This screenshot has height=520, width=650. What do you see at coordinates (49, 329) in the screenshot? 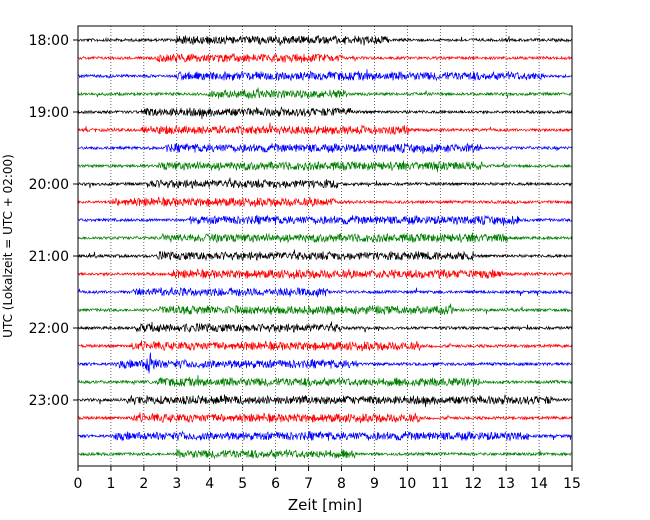
I see `y-tick-label: 22:00` at bounding box center [49, 329].